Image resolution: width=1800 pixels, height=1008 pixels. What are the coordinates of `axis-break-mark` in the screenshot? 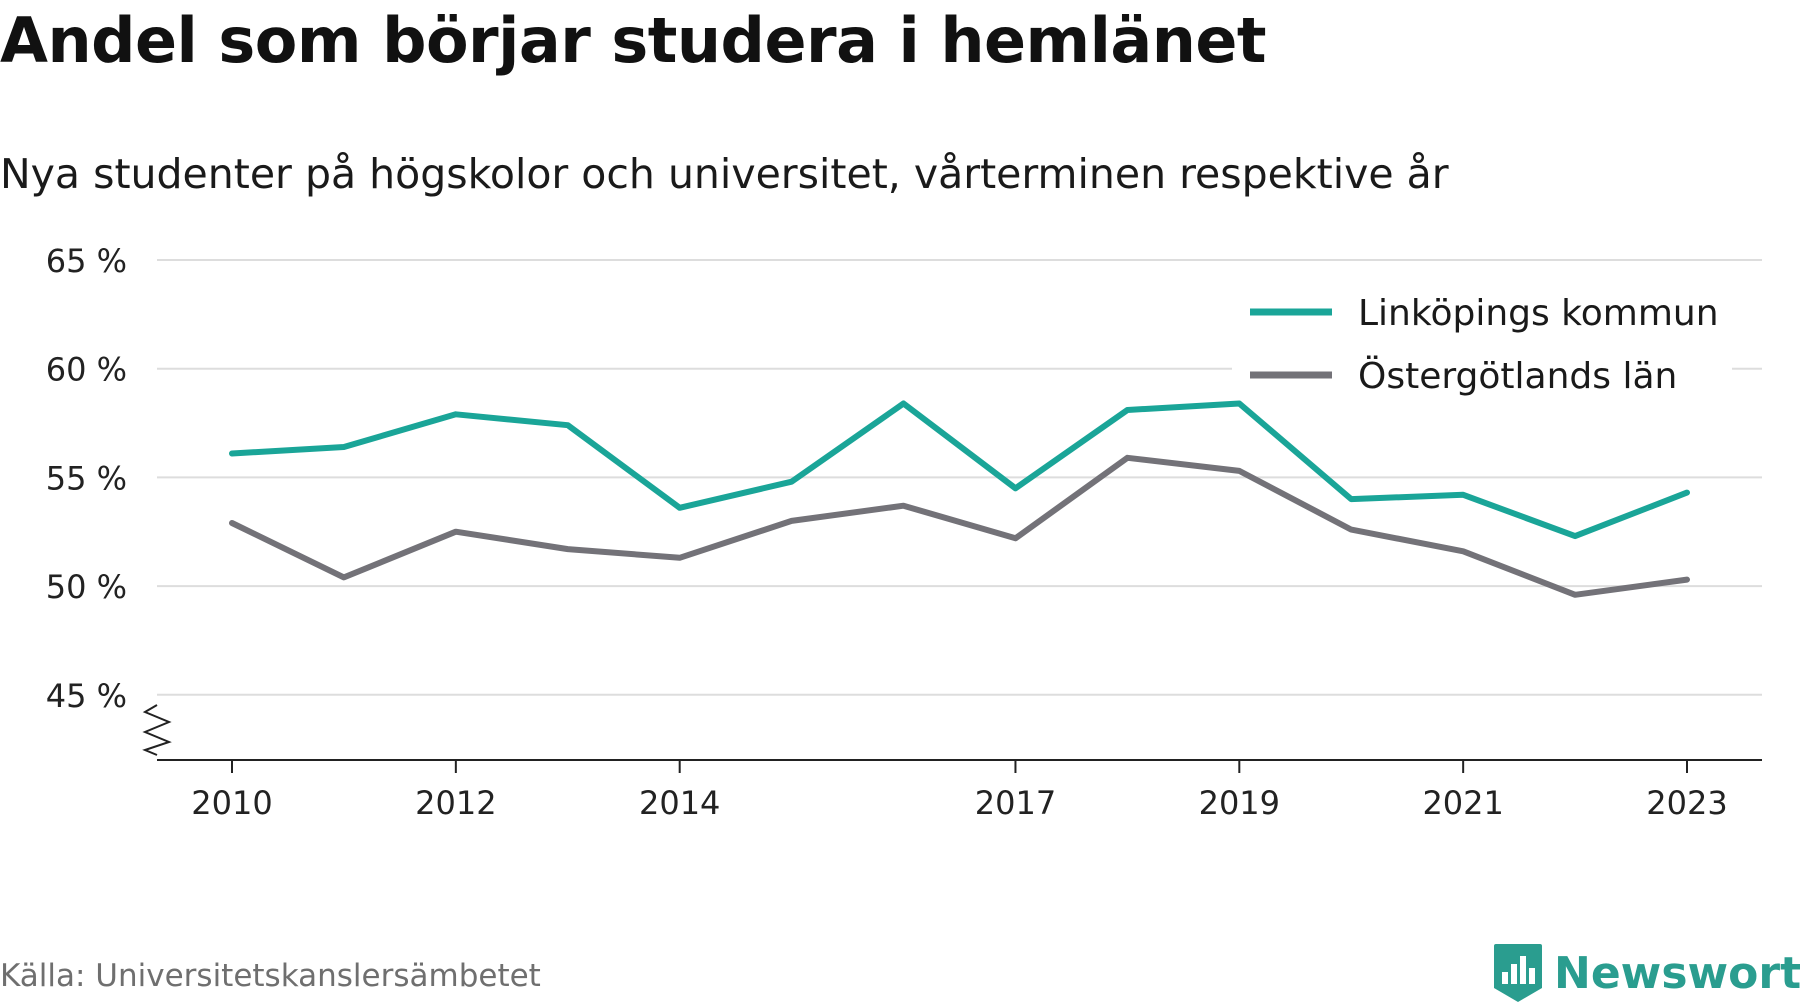 It's located at (157, 730).